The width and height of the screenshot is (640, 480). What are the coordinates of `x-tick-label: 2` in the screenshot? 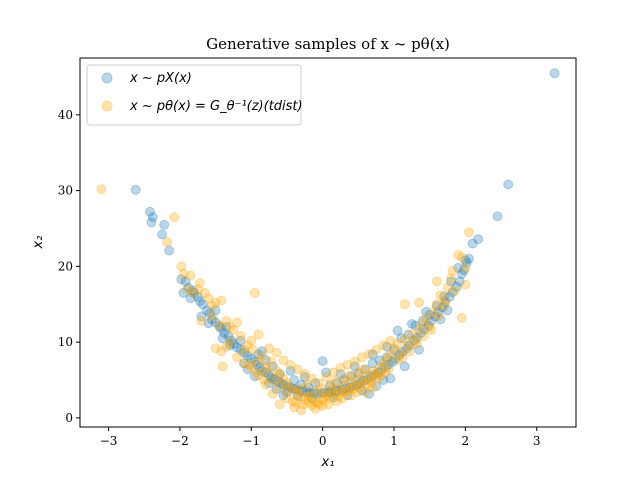 It's located at (466, 441).